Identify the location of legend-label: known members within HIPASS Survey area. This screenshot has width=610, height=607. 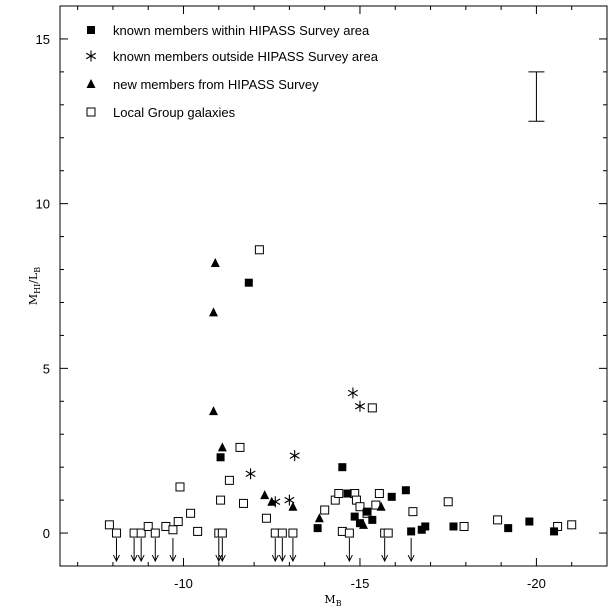
(241, 30).